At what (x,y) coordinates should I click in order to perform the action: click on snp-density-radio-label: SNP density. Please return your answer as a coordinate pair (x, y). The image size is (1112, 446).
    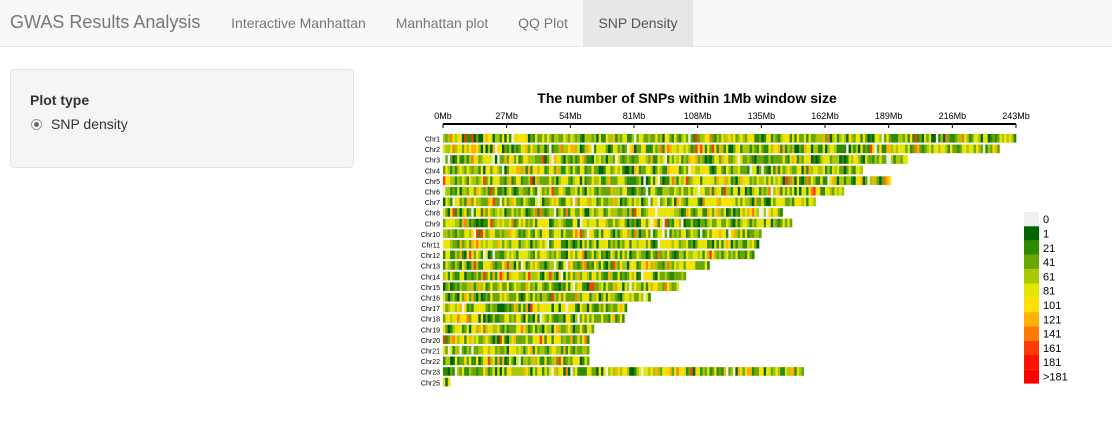
    Looking at the image, I should click on (89, 124).